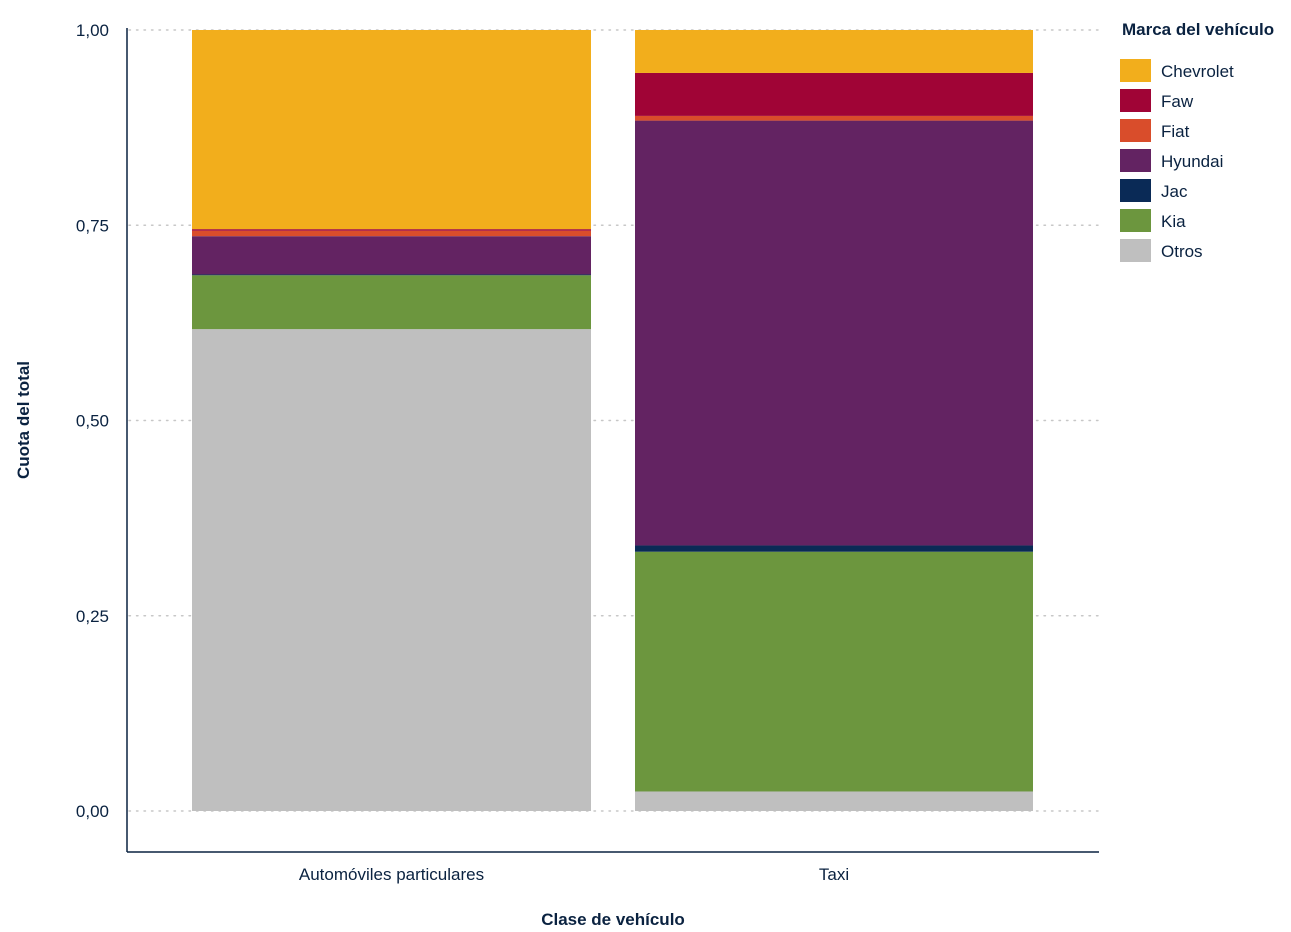  I want to click on y-axis-title: Cuota del total, so click(23, 420).